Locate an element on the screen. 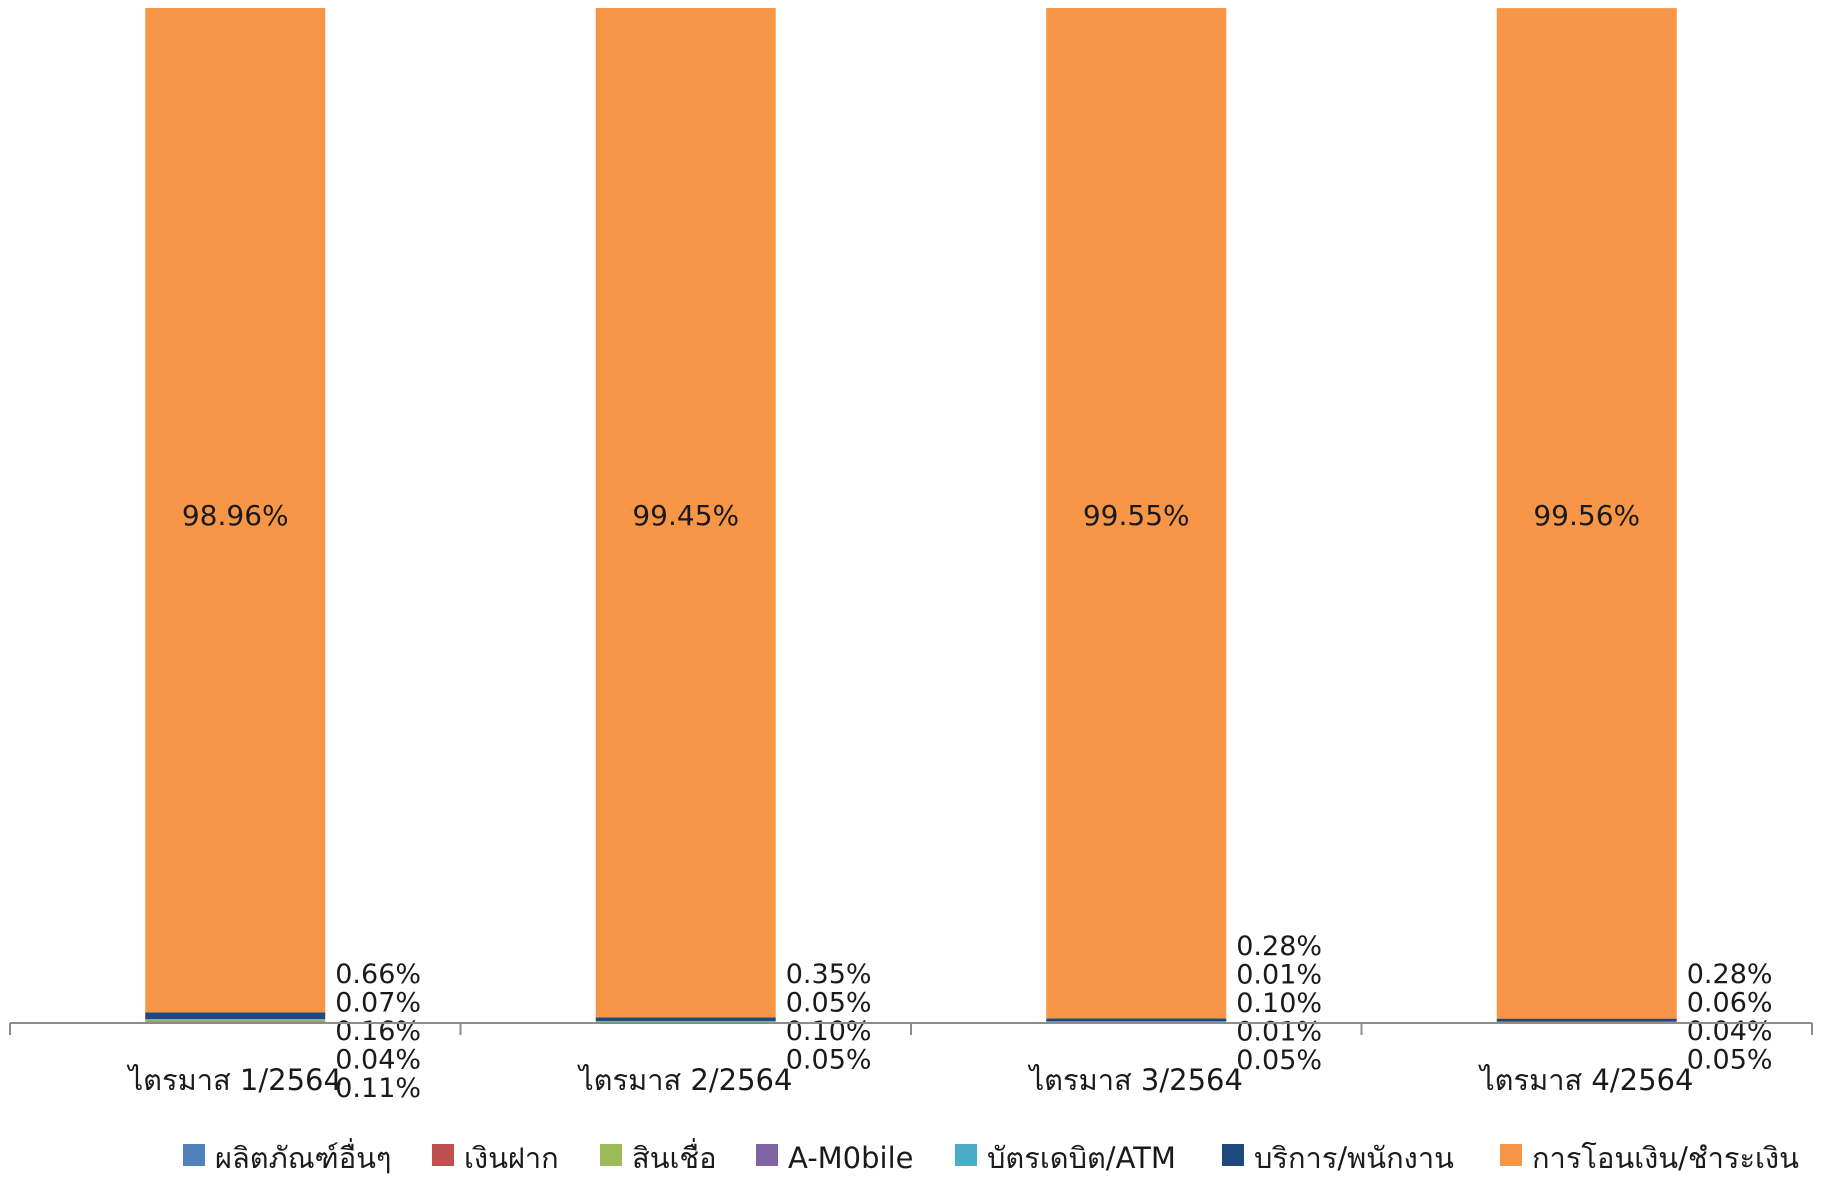 This screenshot has height=1186, width=1822. side-label-3-3: 0.10% is located at coordinates (1279, 1003).